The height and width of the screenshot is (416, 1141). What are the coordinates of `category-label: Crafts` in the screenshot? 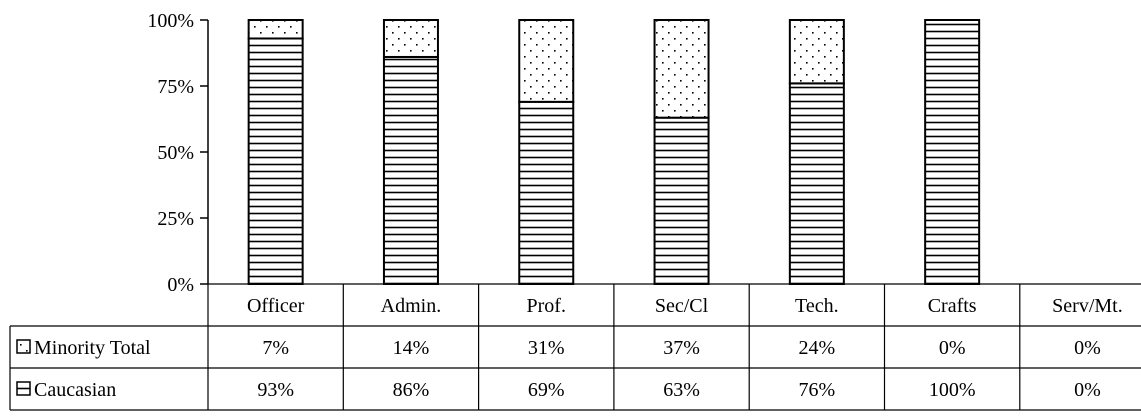 It's located at (952, 306).